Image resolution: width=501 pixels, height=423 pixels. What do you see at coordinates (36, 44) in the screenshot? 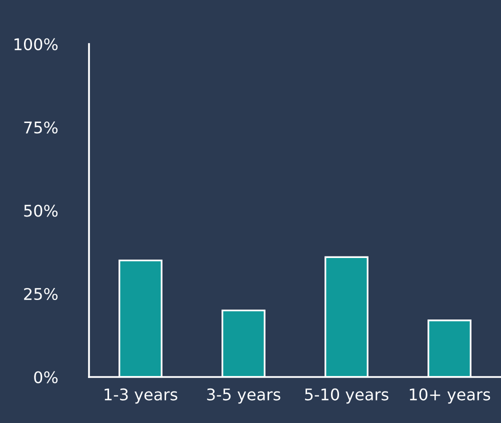
I see `y-tick-label: 100%` at bounding box center [36, 44].